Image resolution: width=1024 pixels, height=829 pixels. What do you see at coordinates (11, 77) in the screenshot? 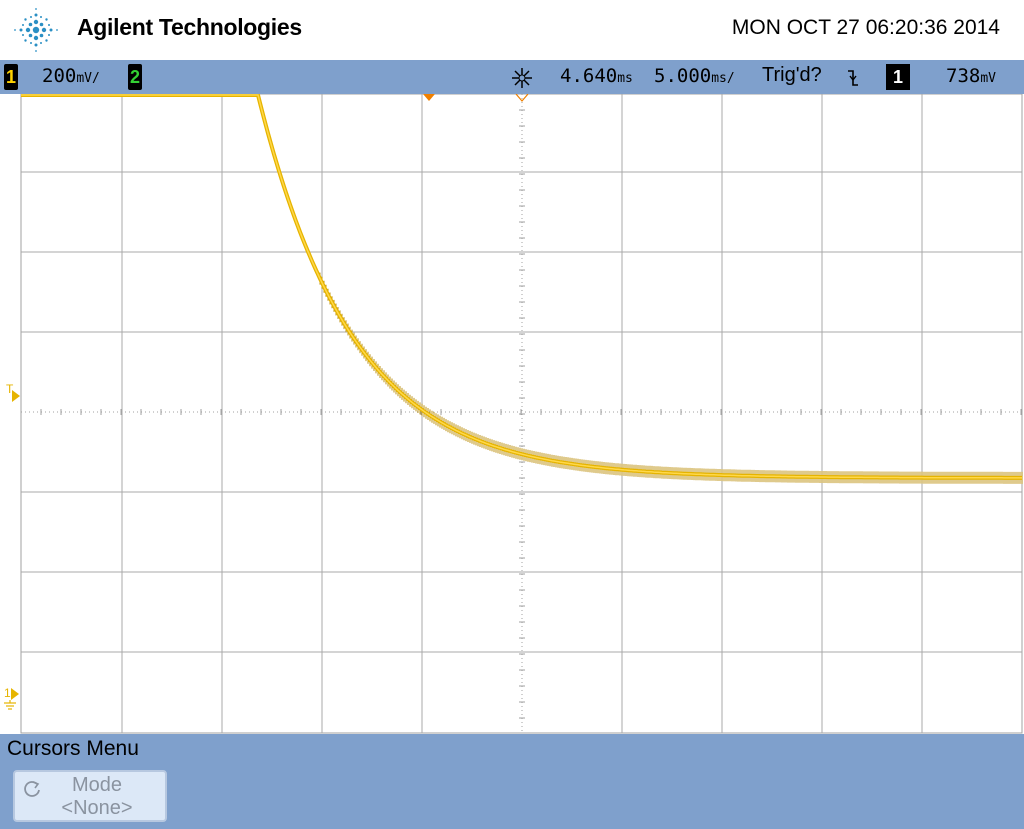
I see `channel-1-indicator: 1` at bounding box center [11, 77].